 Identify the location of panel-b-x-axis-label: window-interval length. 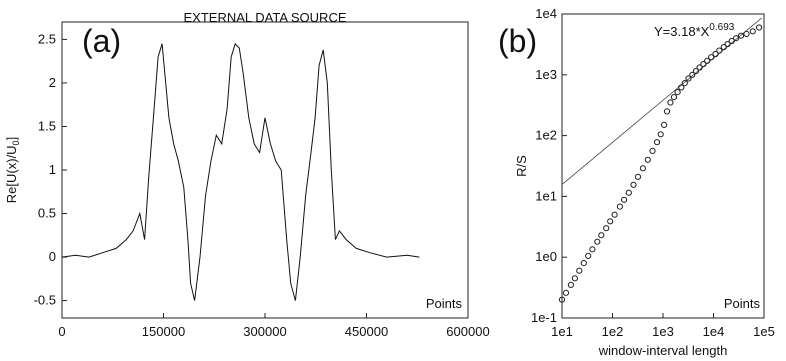
(663, 350).